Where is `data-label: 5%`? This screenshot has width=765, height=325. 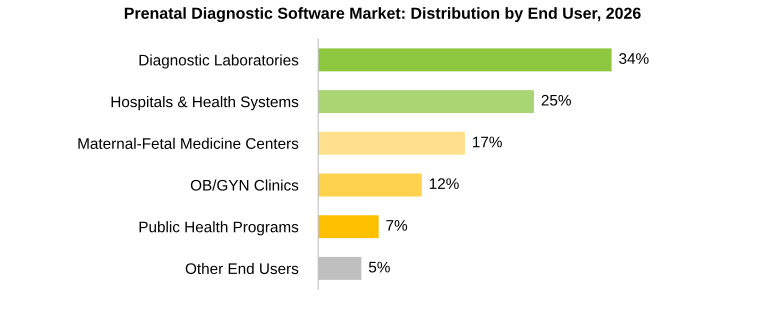 data-label: 5% is located at coordinates (379, 267).